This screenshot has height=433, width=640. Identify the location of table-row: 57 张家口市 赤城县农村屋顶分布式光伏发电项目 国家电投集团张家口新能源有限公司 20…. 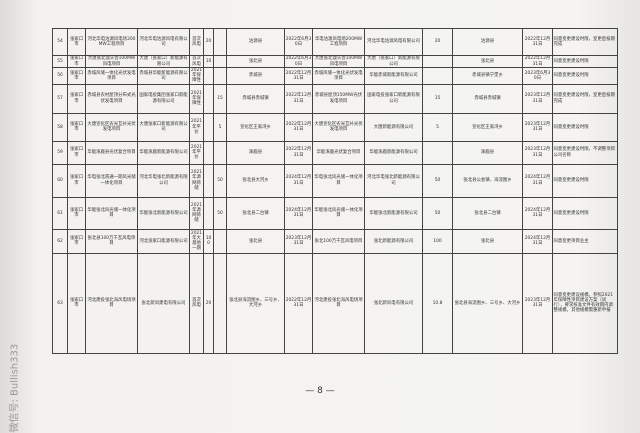
(335, 98).